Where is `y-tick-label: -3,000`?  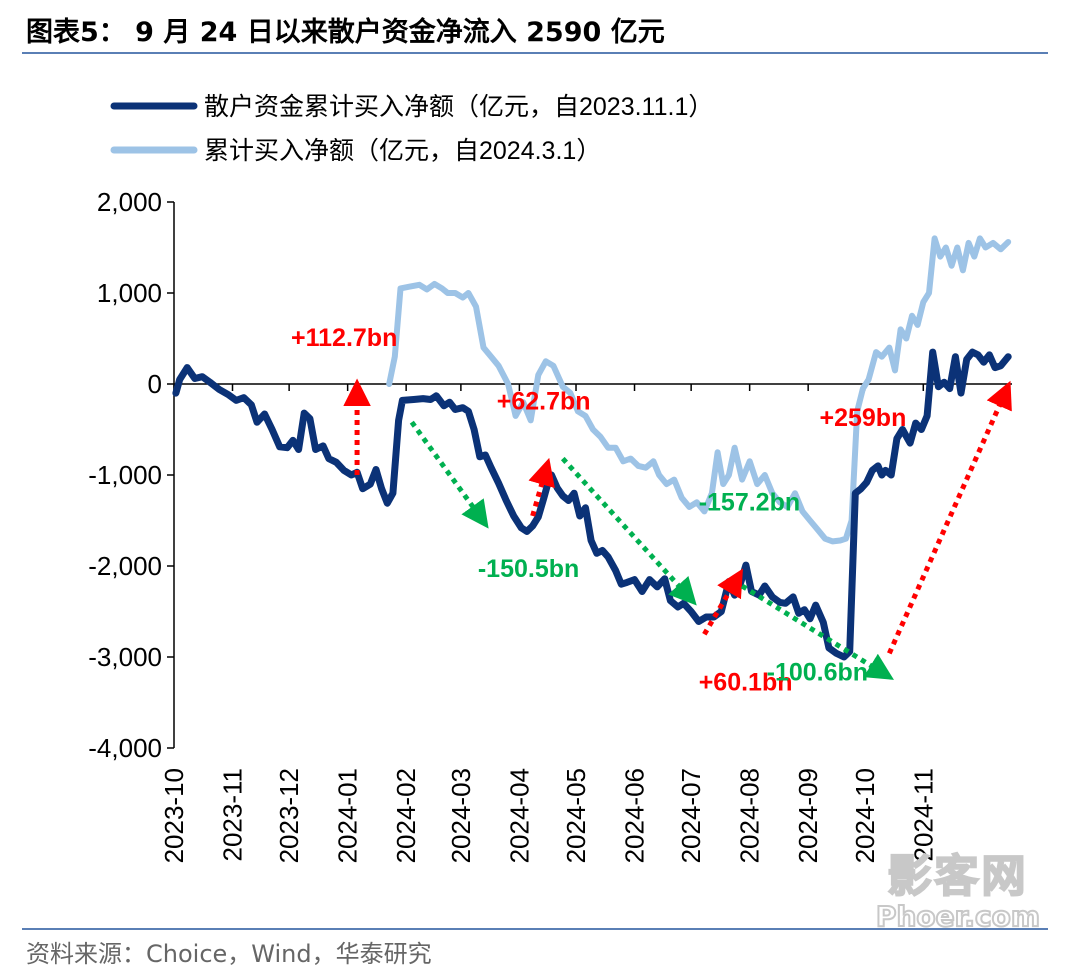 y-tick-label: -3,000 is located at coordinates (125, 657).